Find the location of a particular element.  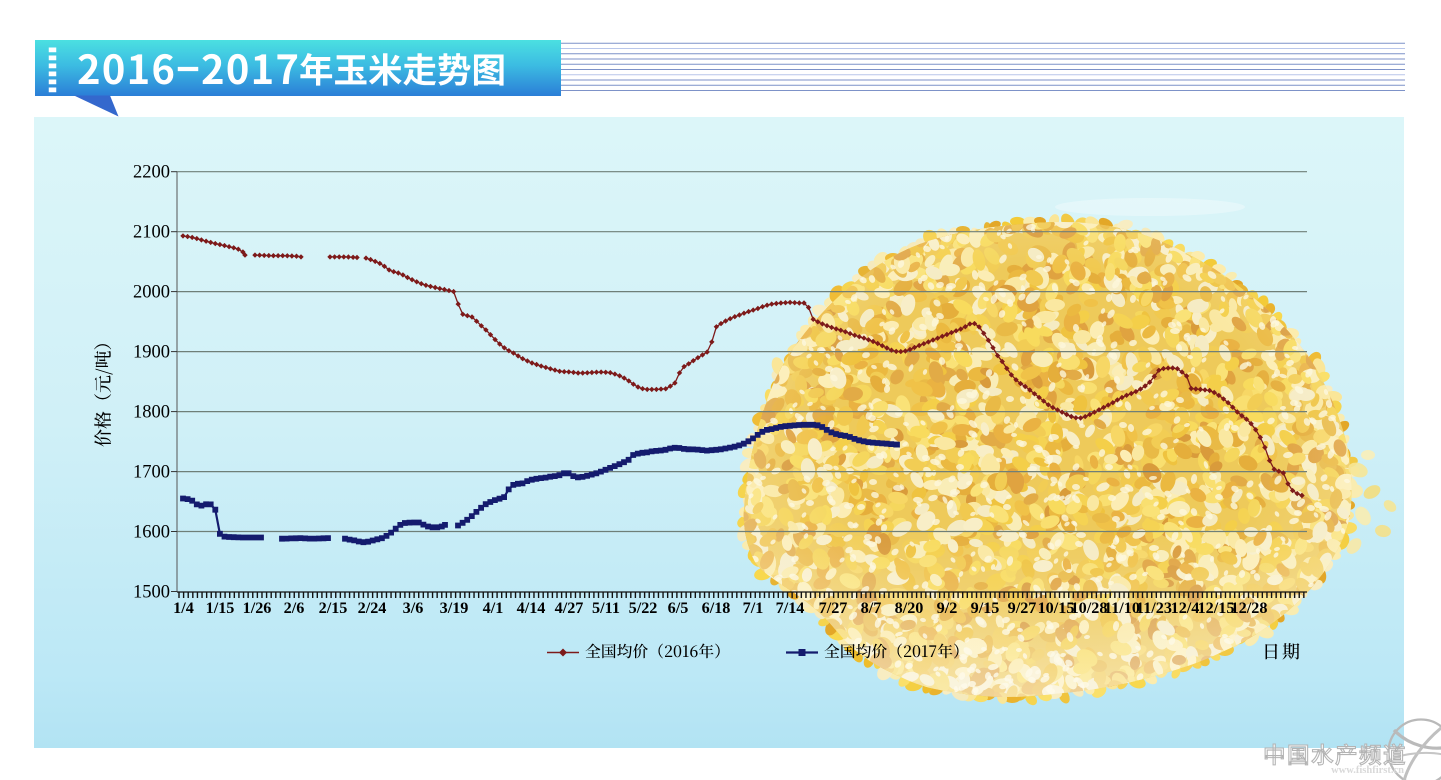

svg-text: 1600 is located at coordinates (151, 533).